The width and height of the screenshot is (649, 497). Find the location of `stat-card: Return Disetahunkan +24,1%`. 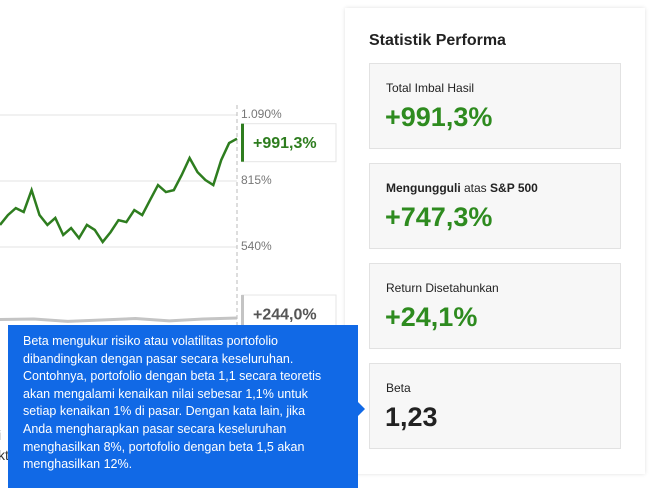

stat-card: Return Disetahunkan +24,1% is located at coordinates (495, 306).